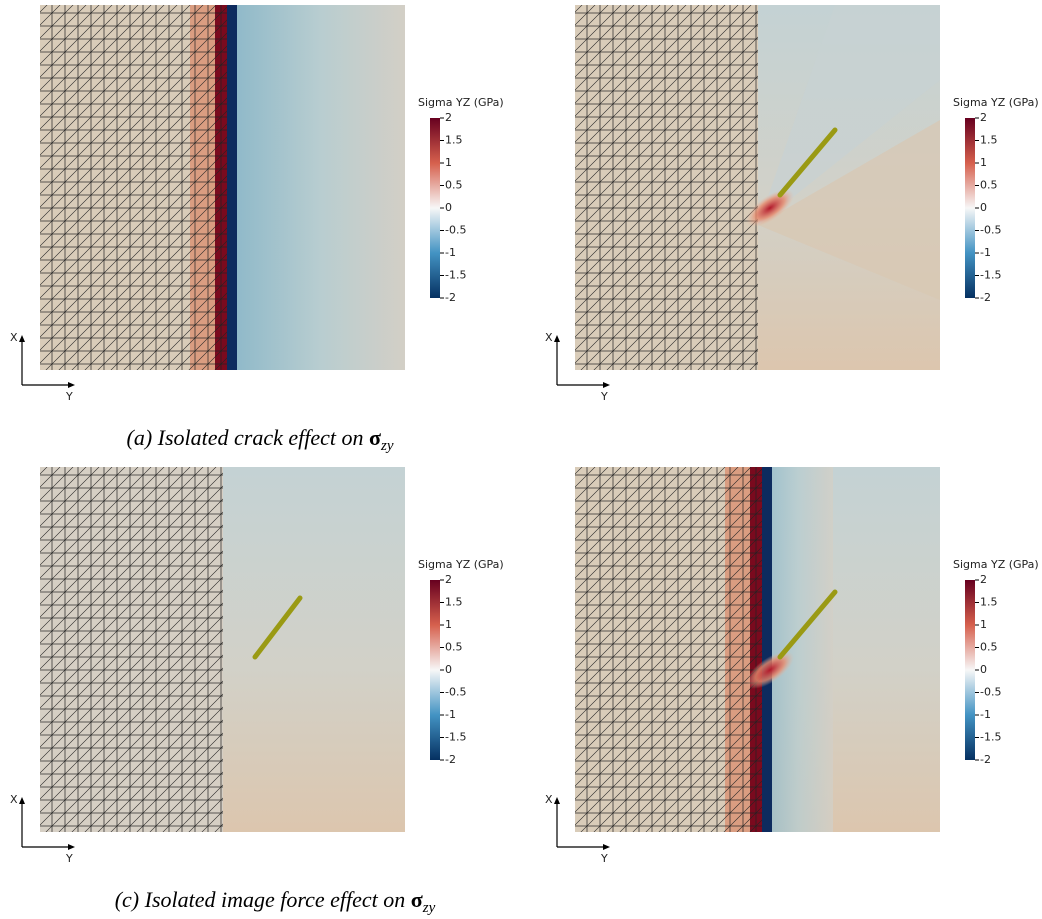  I want to click on caption-text: (a) Isolated crack effect on, so click(248, 437).